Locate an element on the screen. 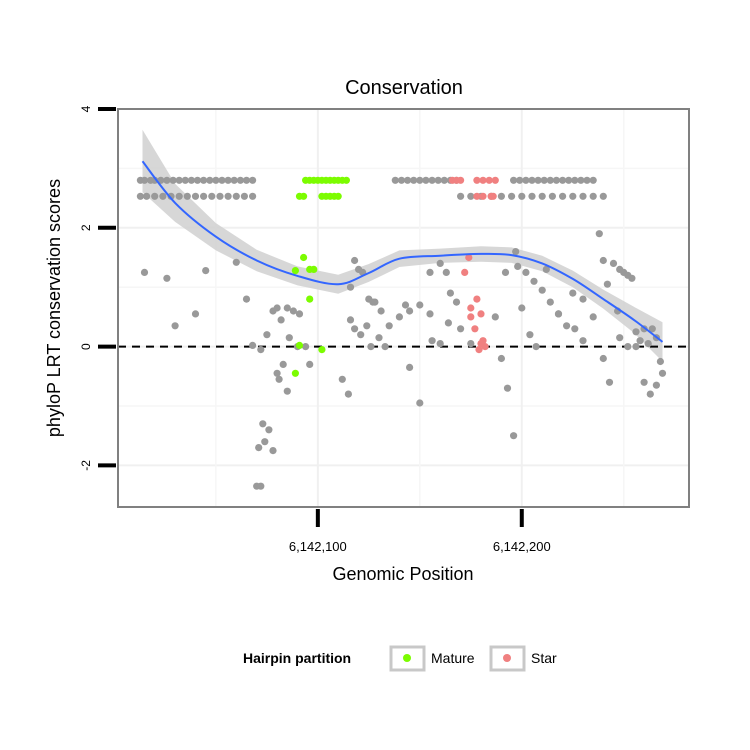 Image resolution: width=750 pixels, height=750 pixels. legend-entry-star: Star is located at coordinates (523, 658).